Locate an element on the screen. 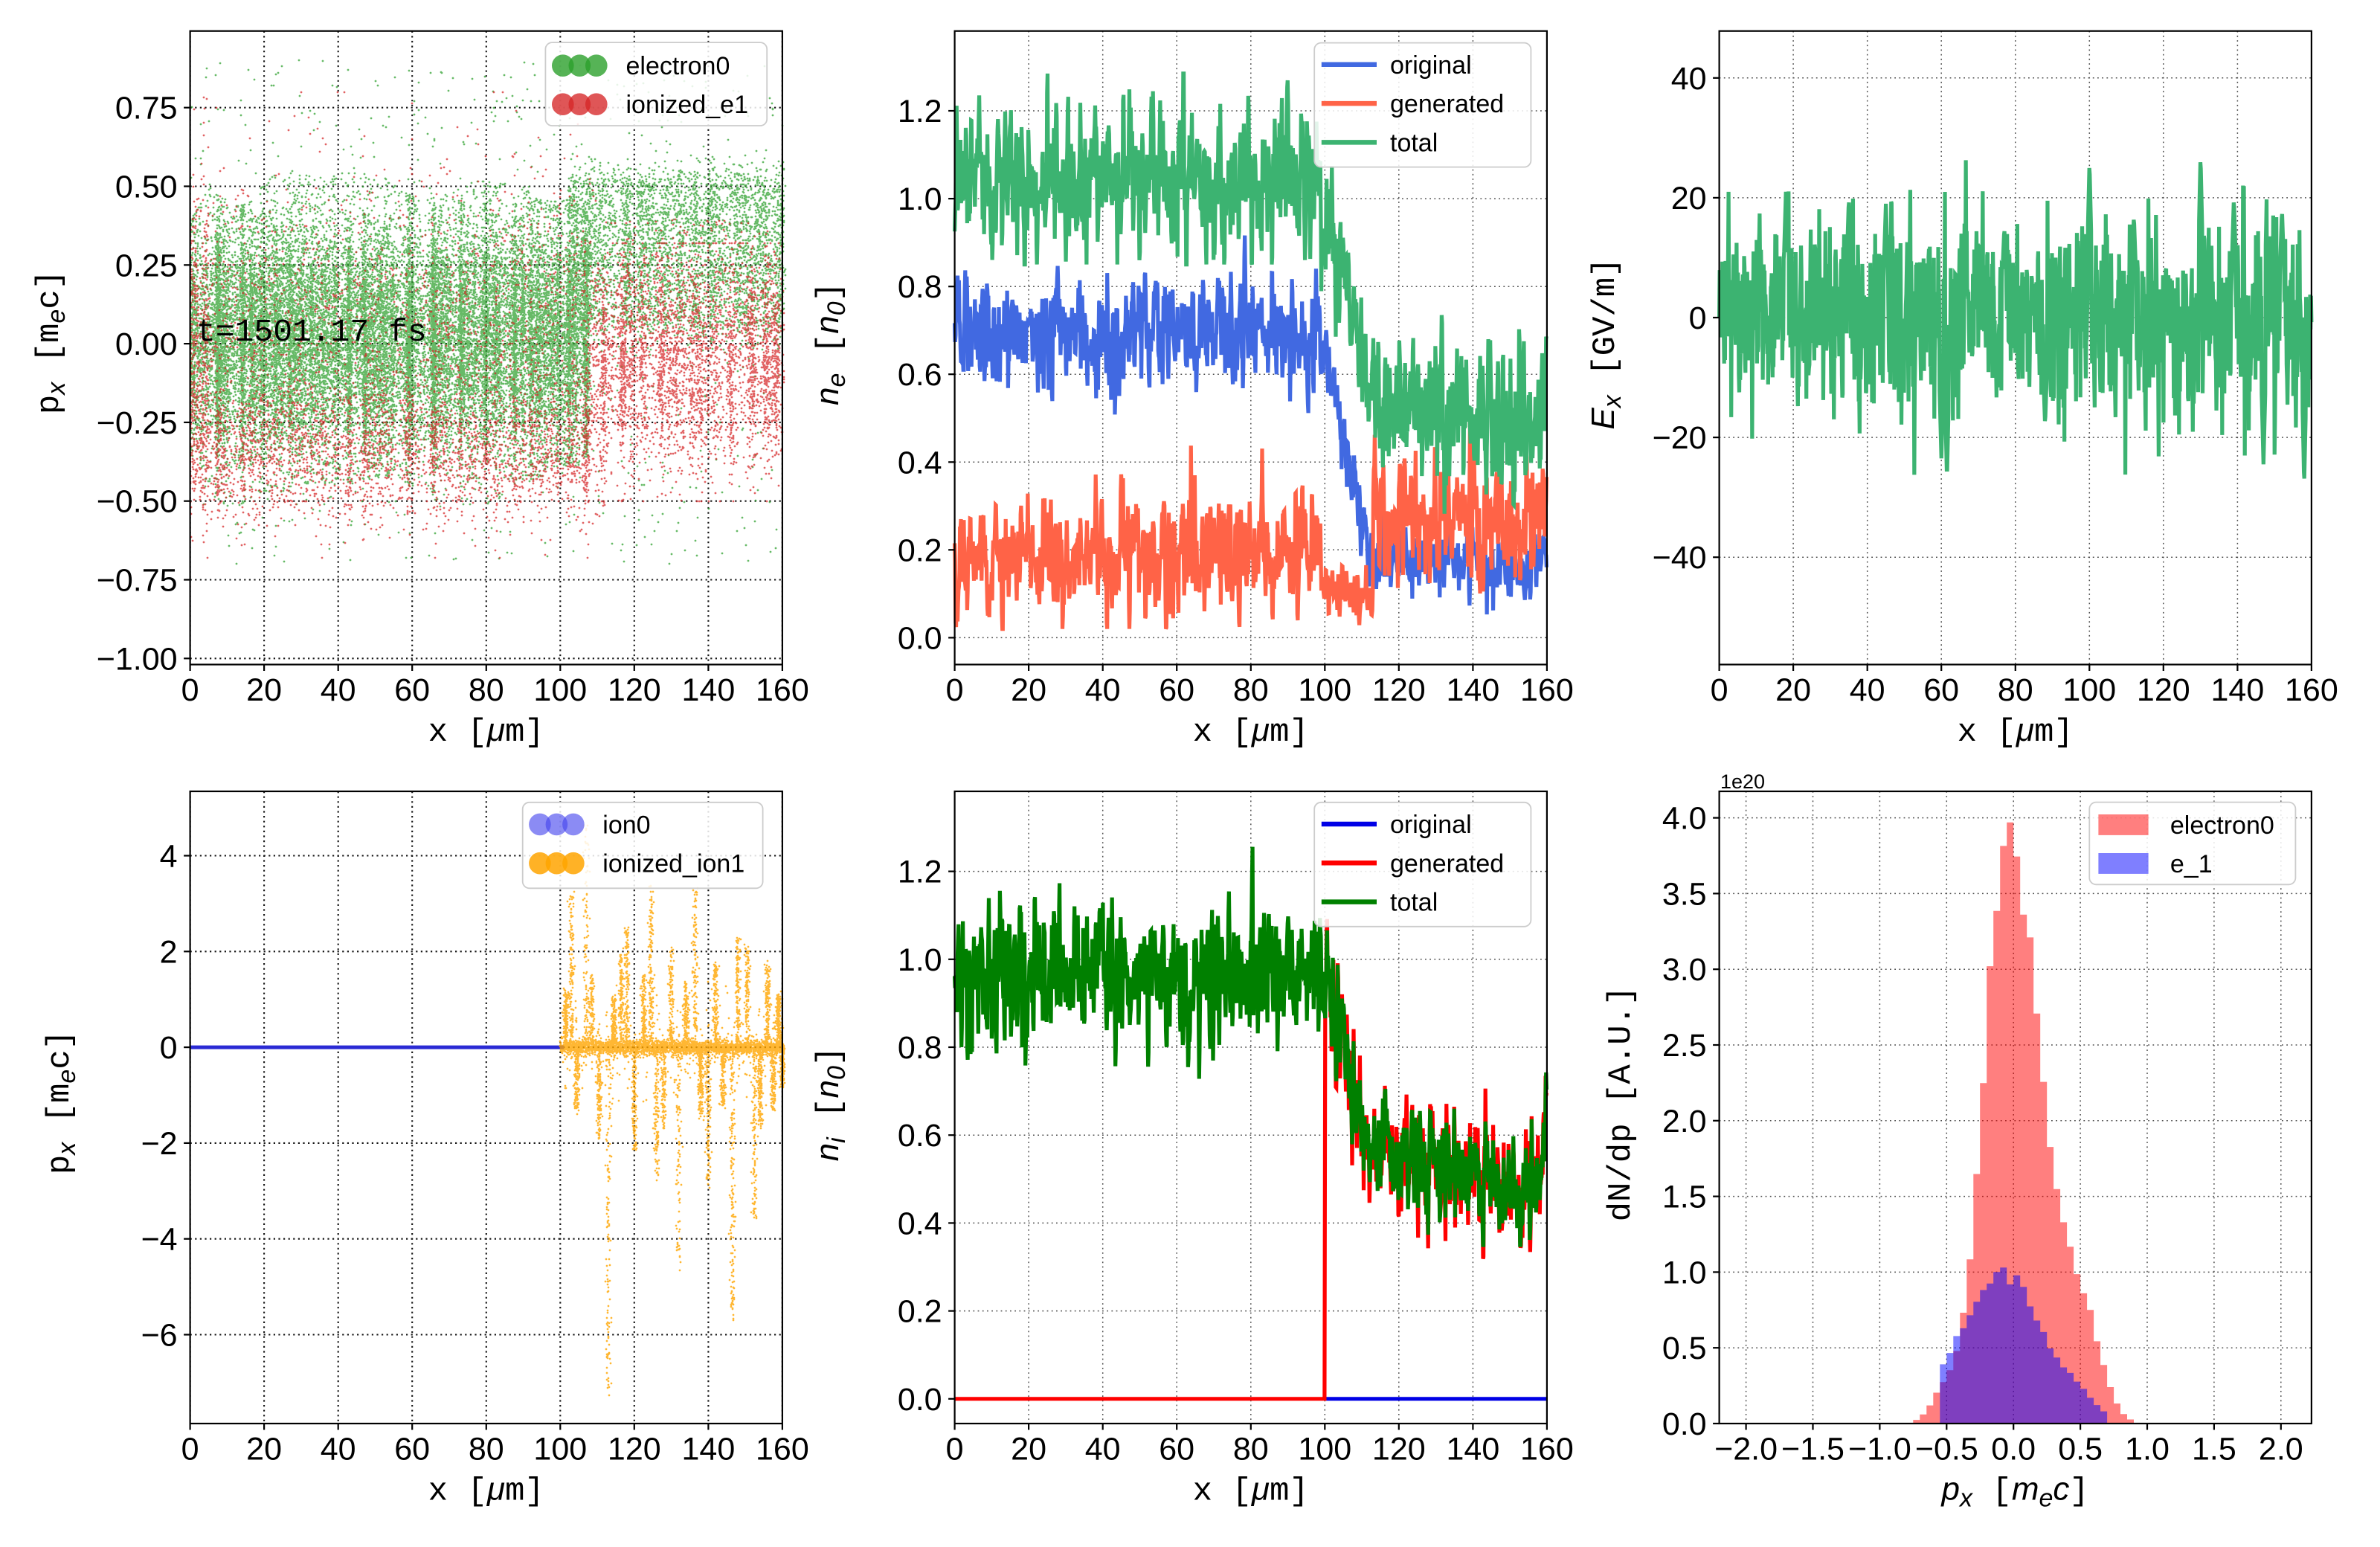 The width and height of the screenshot is (2380, 1547). svg-text: −0.75 is located at coordinates (138, 581).